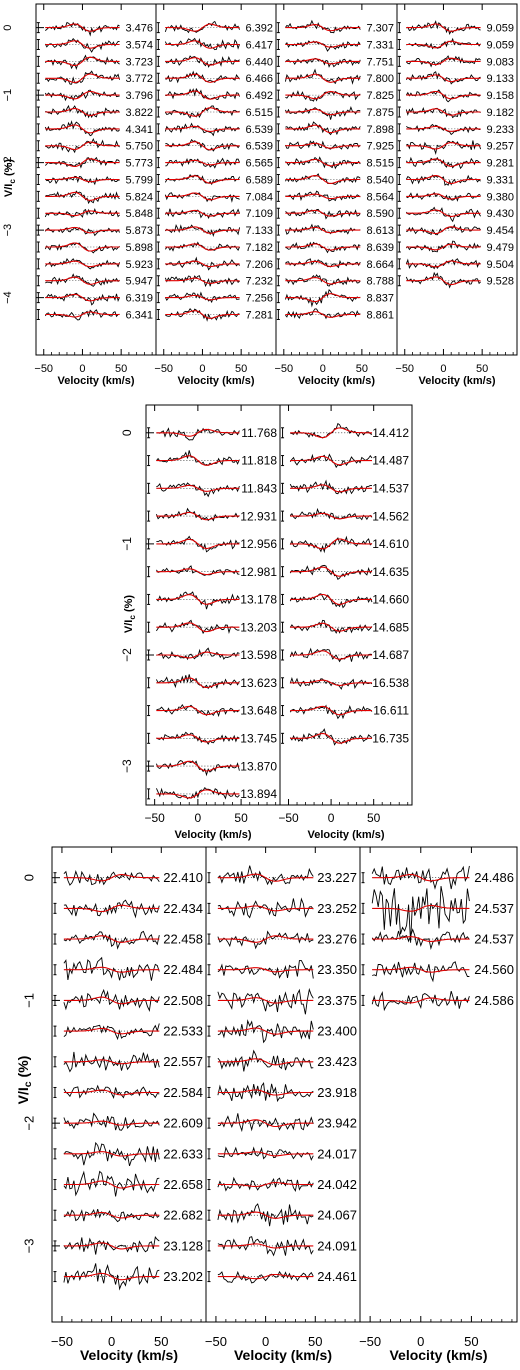 The image size is (520, 1370). Describe the element at coordinates (214, 247) in the screenshot. I see `profile-row: 7.182` at that location.